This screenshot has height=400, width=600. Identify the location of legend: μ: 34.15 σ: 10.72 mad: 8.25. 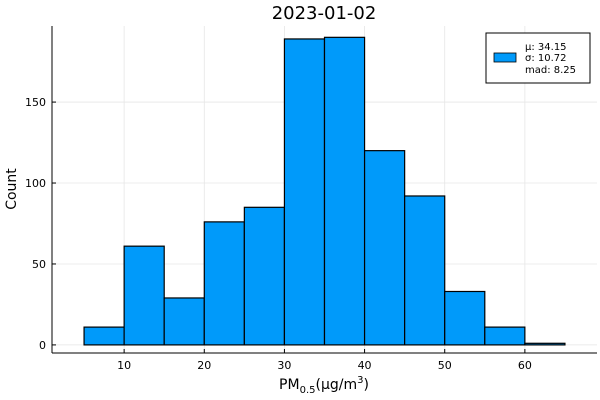
(538, 58).